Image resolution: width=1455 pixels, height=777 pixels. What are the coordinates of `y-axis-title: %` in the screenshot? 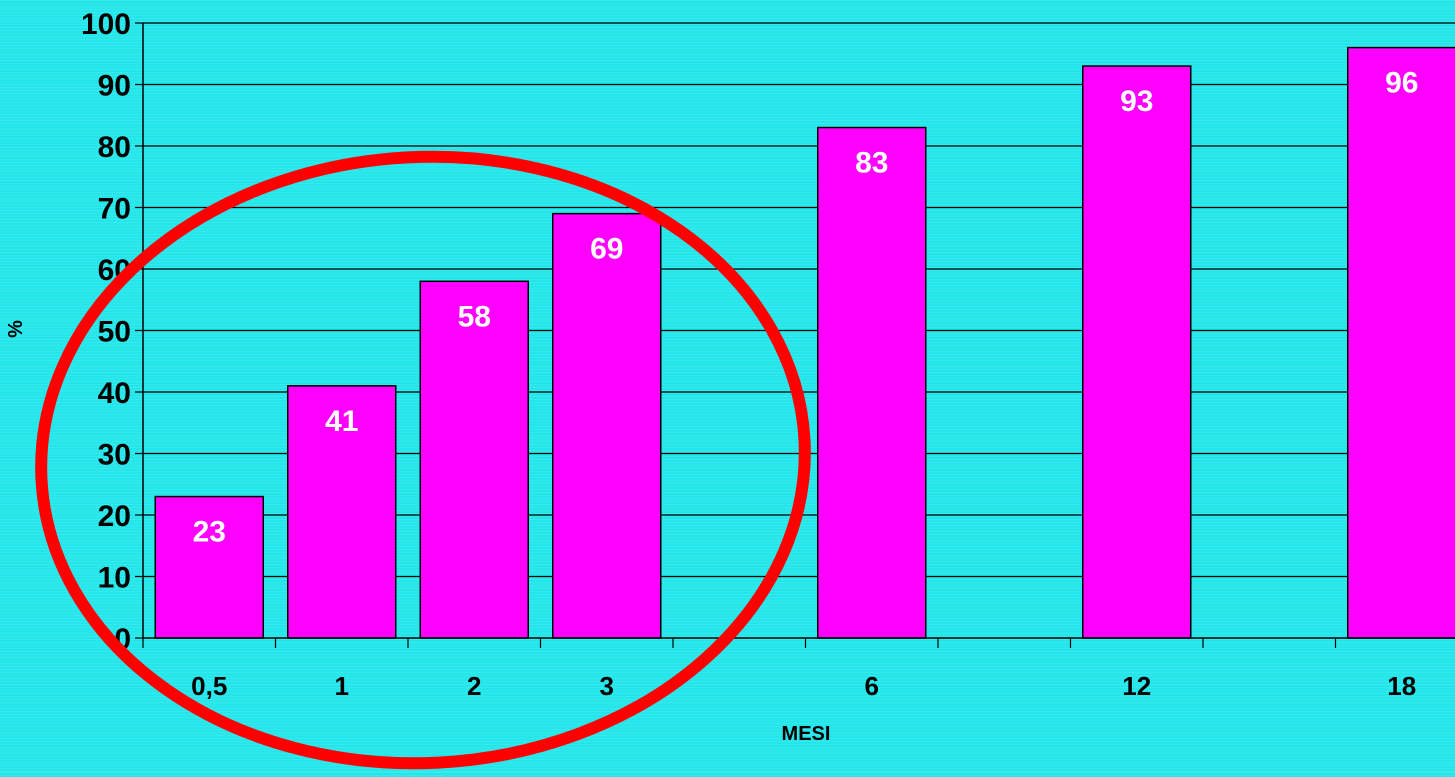 It's located at (16, 329).